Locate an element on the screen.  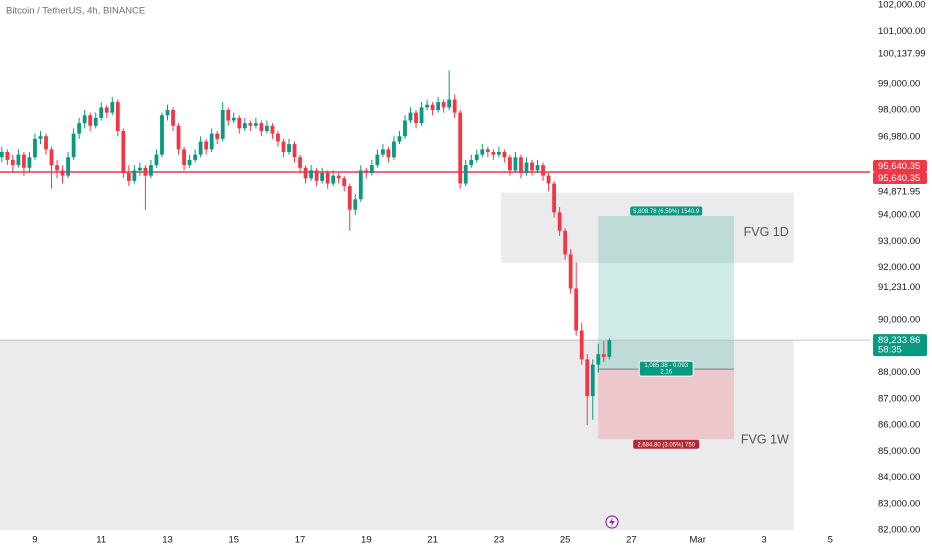
zone-label: FVG 1D is located at coordinates (766, 232).